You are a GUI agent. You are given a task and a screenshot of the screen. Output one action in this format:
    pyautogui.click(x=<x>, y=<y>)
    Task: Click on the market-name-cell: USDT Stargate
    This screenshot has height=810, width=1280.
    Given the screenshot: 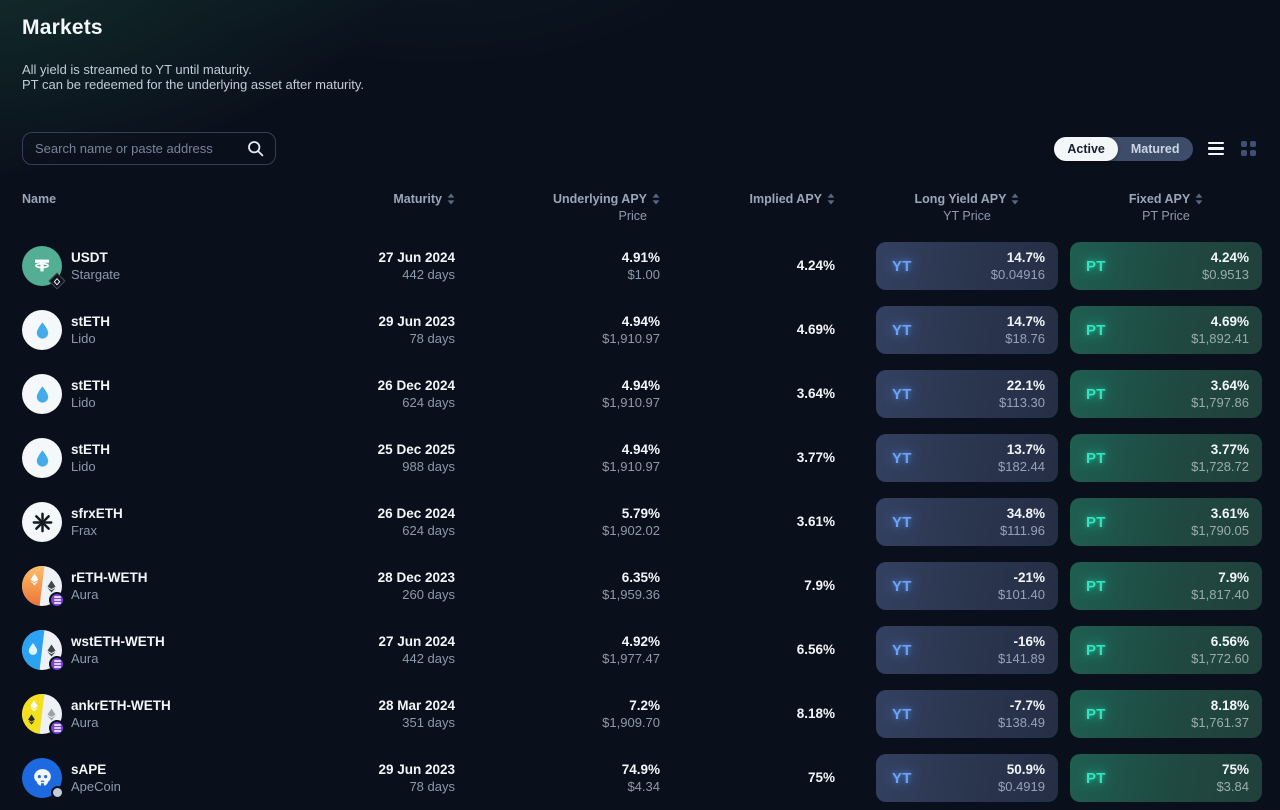 What is the action you would take?
    pyautogui.click(x=148, y=268)
    